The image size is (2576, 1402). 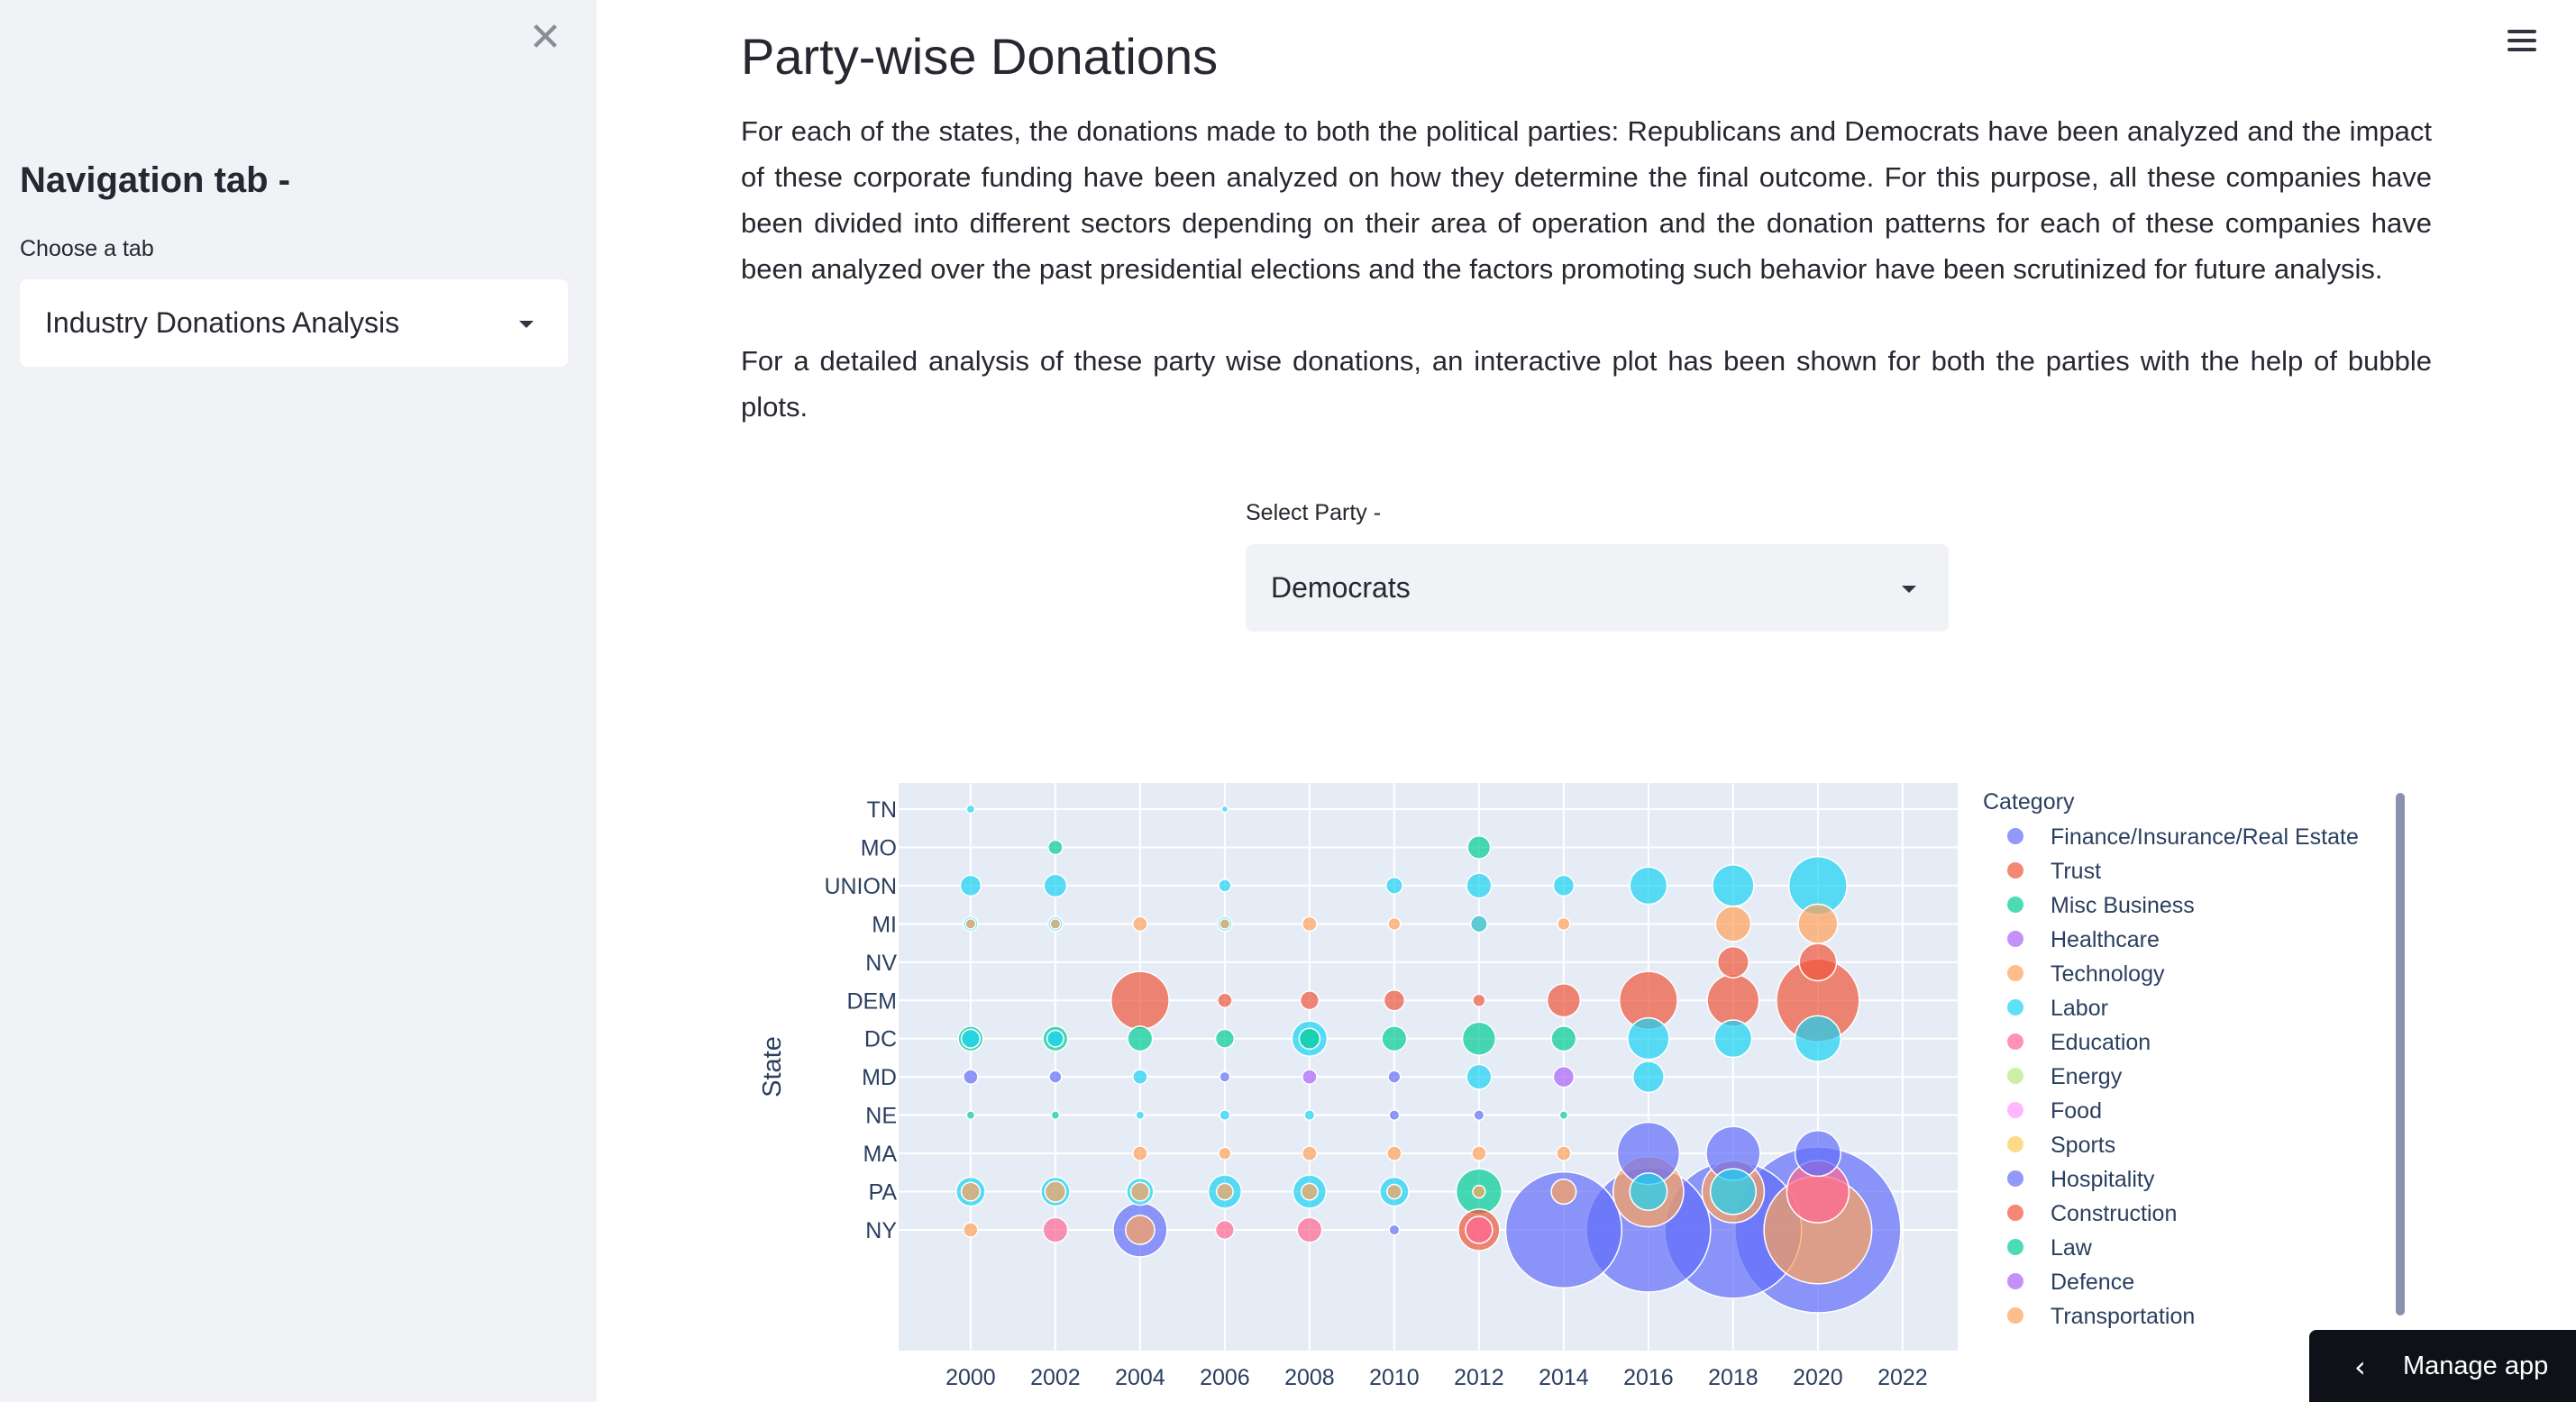 I want to click on legend-item: Education, so click(x=2079, y=1042).